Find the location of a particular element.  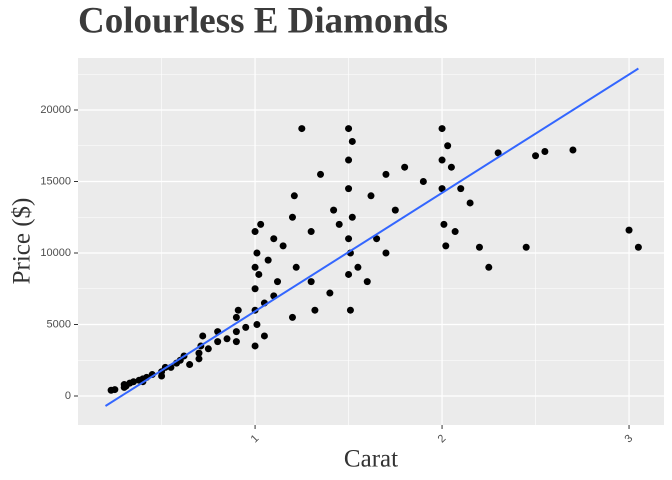

y-tick-label: 10000 is located at coordinates (55, 253).